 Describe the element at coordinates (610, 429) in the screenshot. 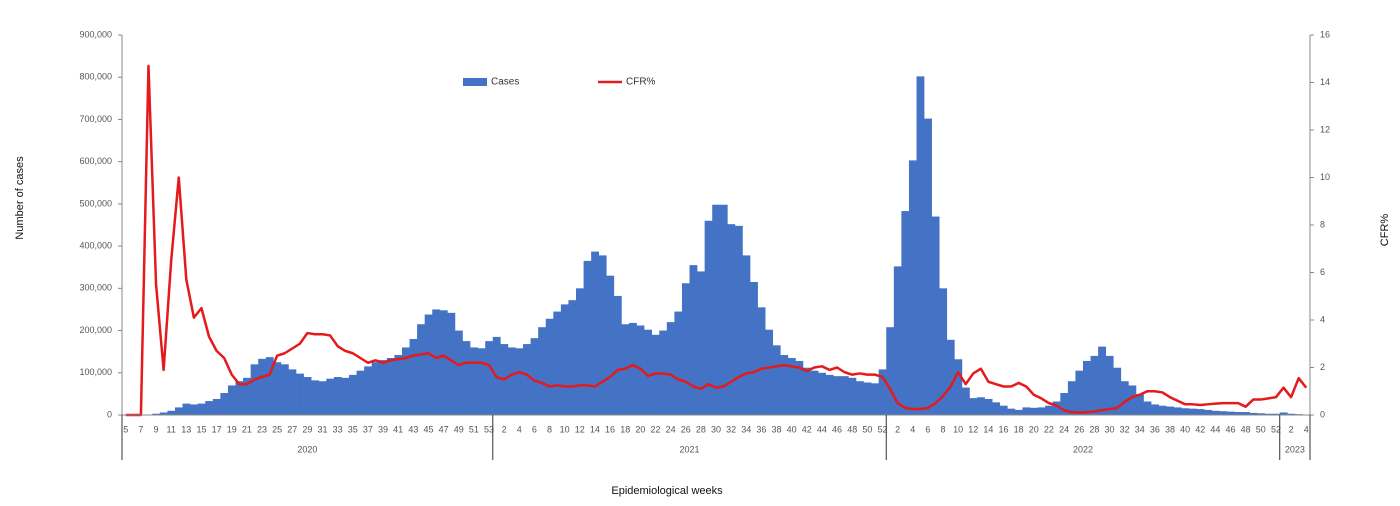

I see `x-tick-label: 16` at that location.